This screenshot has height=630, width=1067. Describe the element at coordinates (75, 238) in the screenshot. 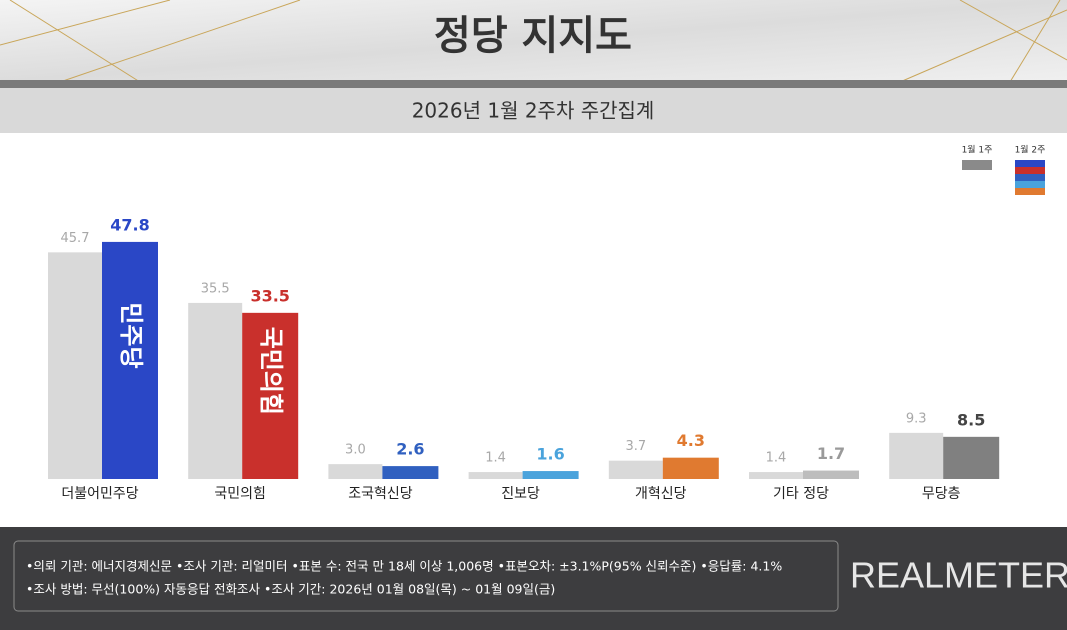

I see `value-label: 45.7` at that location.